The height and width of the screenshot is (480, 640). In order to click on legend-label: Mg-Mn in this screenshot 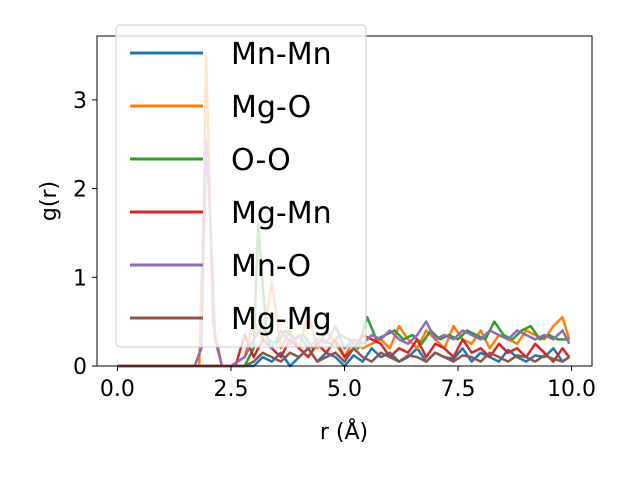, I will do `click(281, 213)`.